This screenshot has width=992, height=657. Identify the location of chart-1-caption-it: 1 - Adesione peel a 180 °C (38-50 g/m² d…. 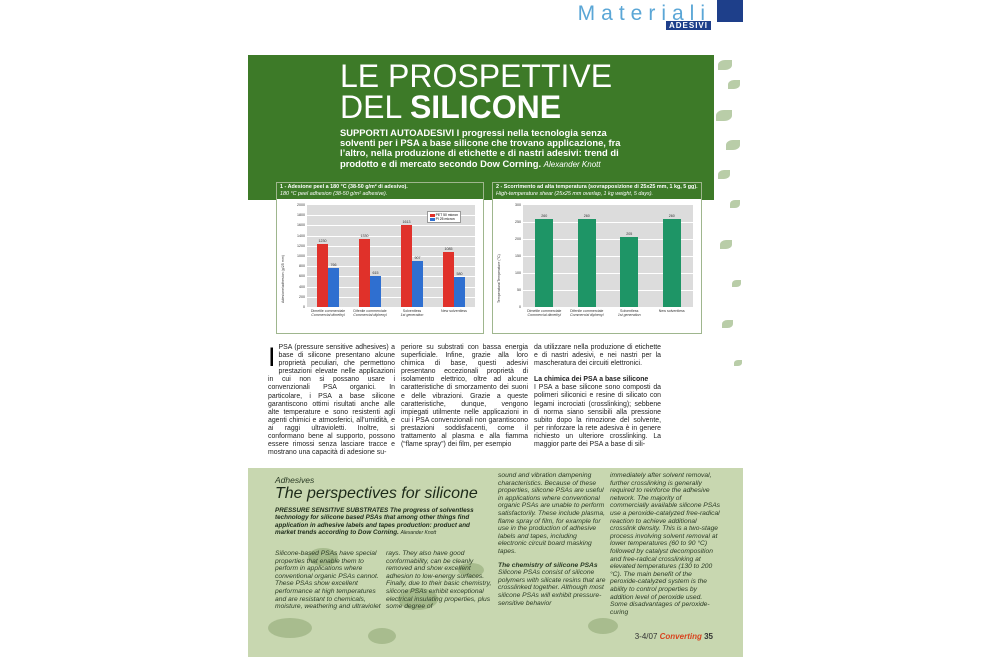
(344, 187).